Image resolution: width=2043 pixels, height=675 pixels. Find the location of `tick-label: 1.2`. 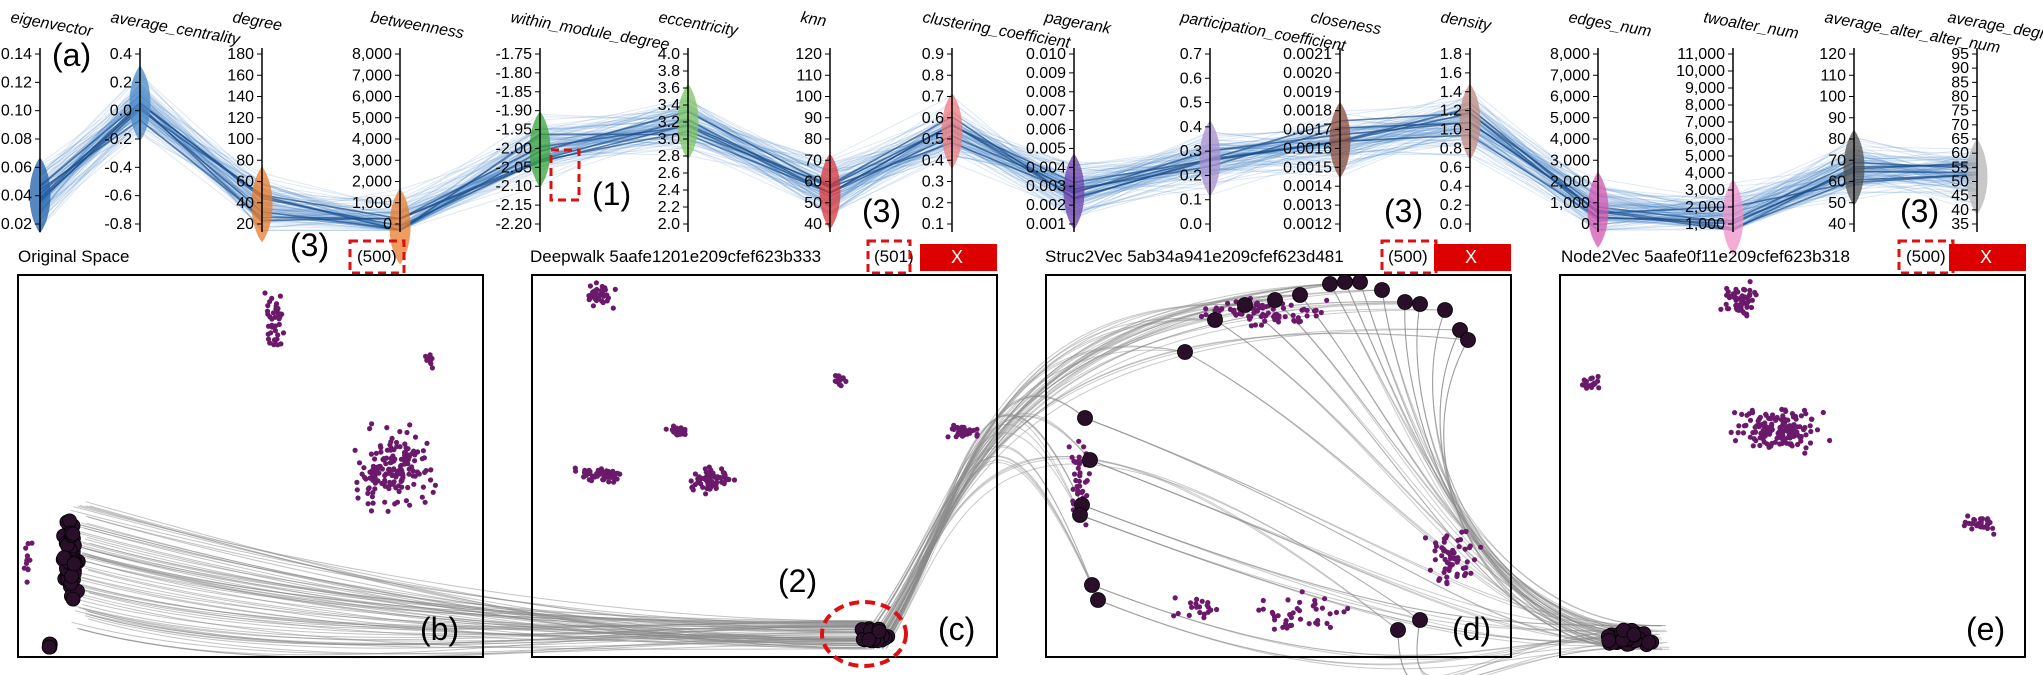

tick-label: 1.2 is located at coordinates (1451, 111).